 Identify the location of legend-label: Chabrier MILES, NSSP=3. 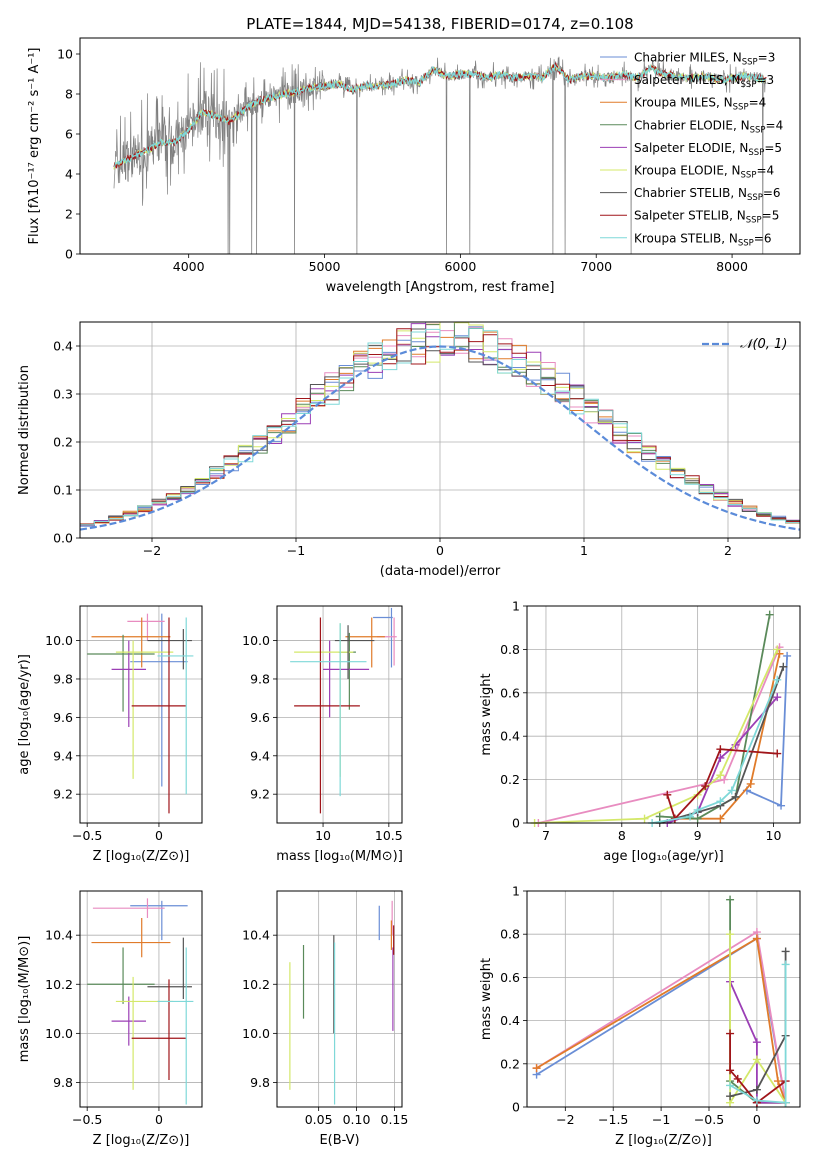
(704, 59).